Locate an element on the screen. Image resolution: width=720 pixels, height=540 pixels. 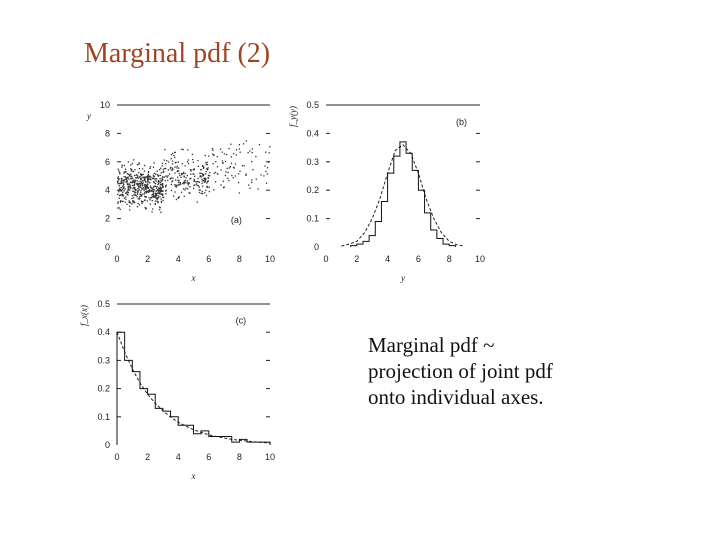
panel-2-curve is located at coordinates (193, 388).